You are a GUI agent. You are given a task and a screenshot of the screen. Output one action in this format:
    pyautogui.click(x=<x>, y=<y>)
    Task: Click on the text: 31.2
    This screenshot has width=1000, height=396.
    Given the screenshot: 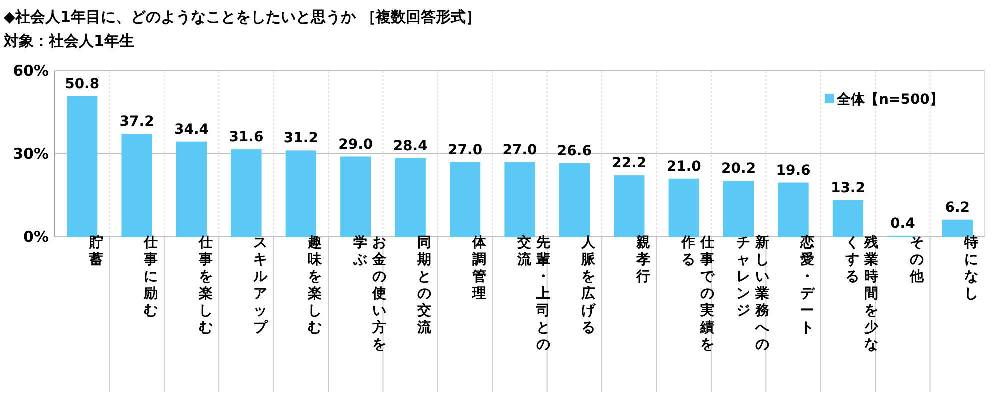 What is the action you would take?
    pyautogui.click(x=301, y=138)
    